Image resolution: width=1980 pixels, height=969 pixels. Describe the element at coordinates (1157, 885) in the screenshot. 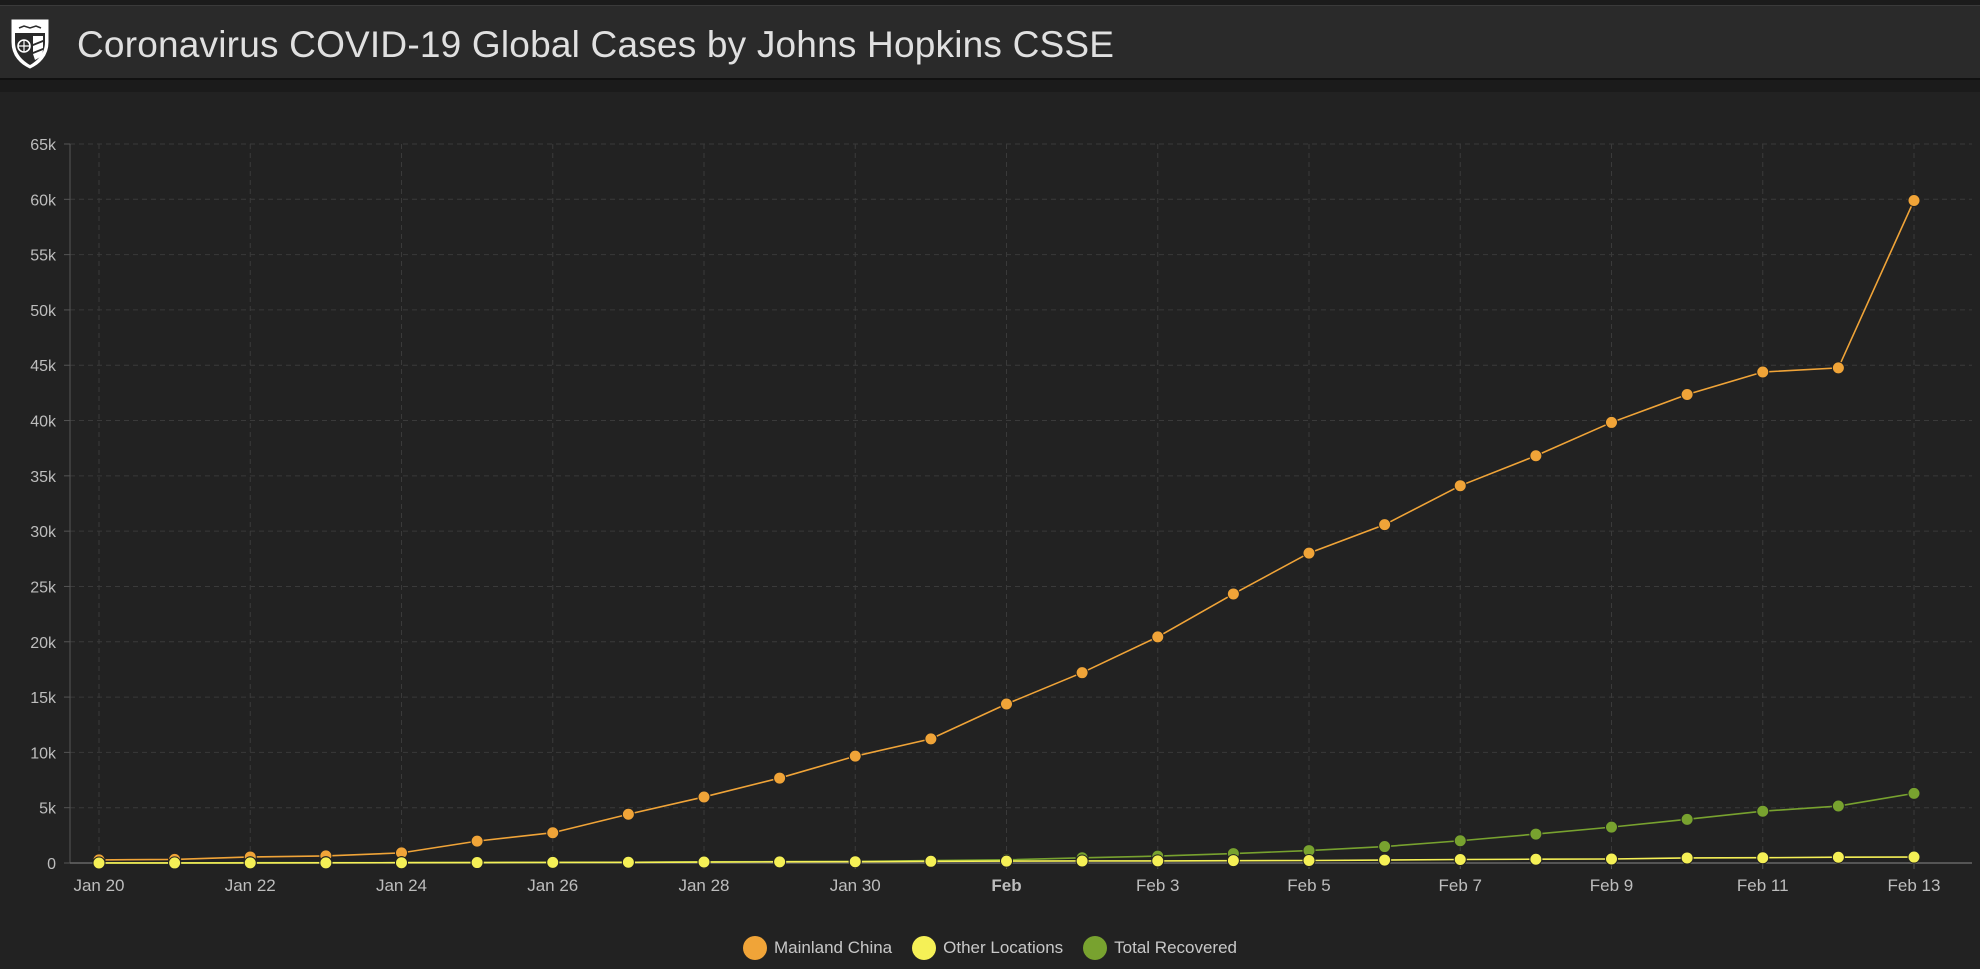

I see `x-tick-label: Feb 3` at that location.